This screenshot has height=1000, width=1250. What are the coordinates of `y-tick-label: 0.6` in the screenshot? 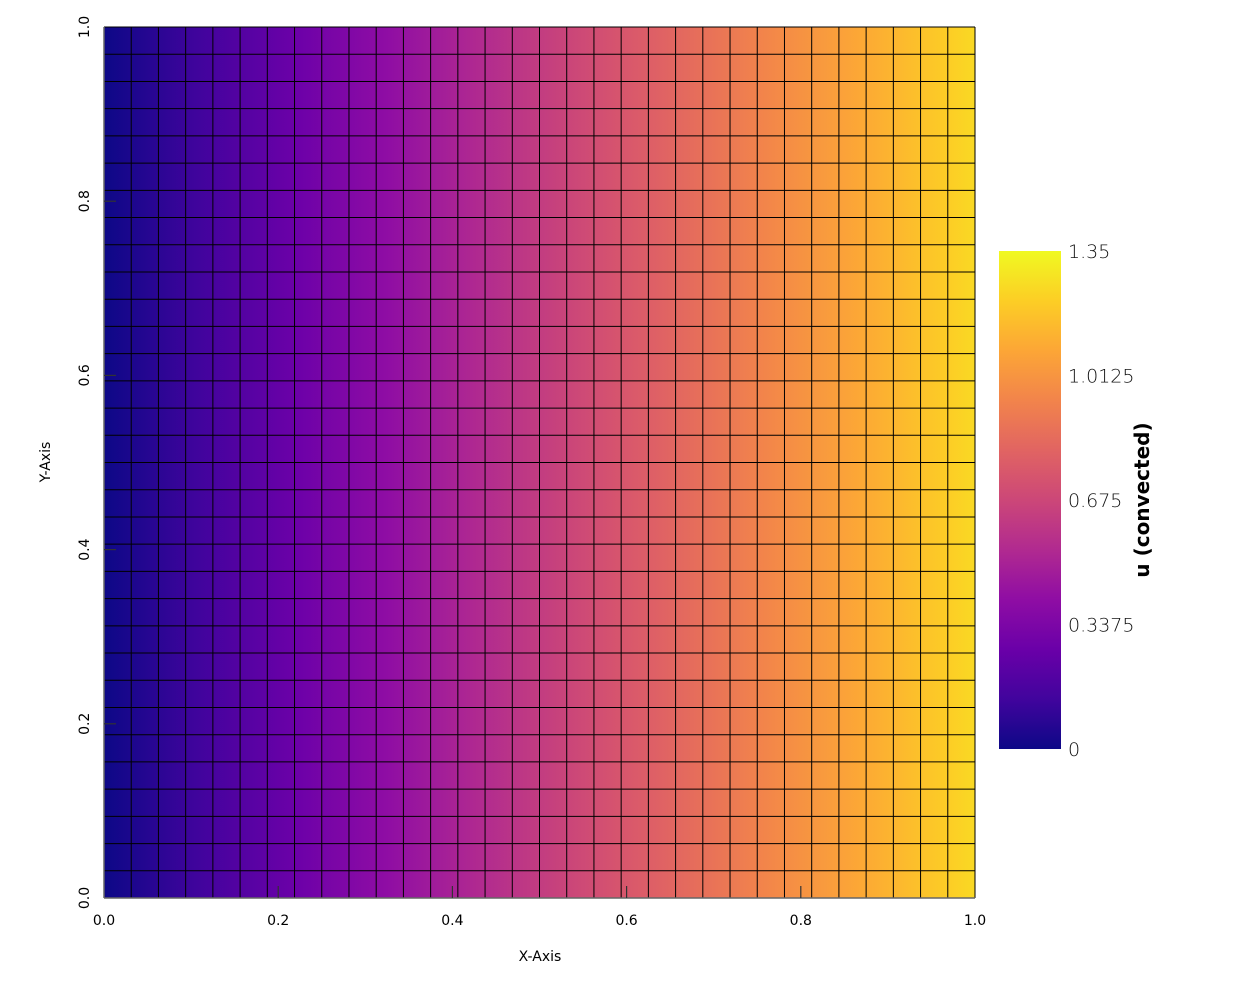 It's located at (85, 375).